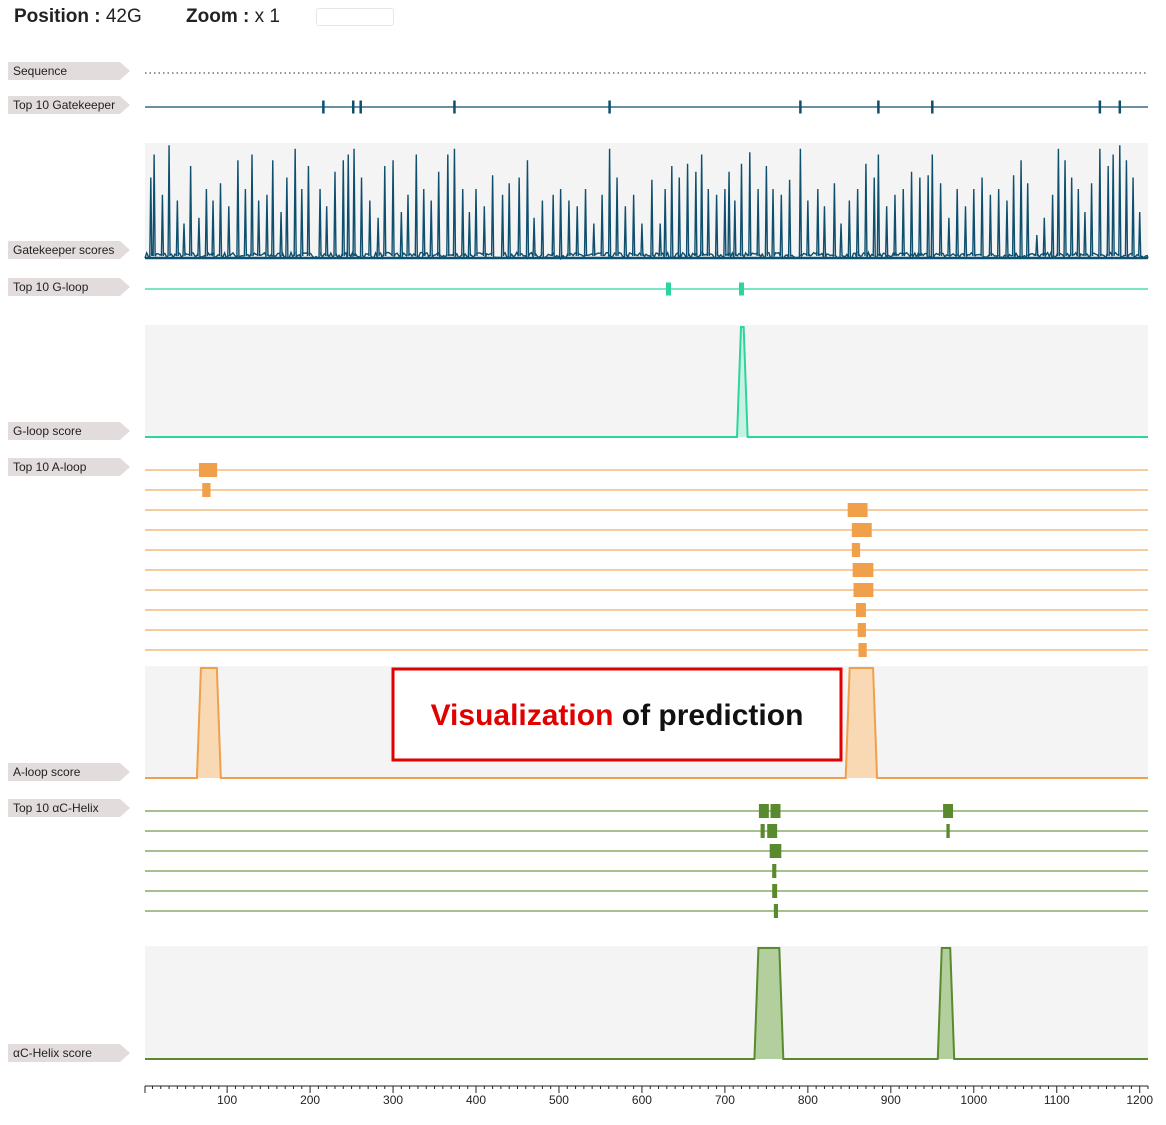 Image resolution: width=1166 pixels, height=1125 pixels. What do you see at coordinates (642, 1100) in the screenshot?
I see `axis-tick-label: 600` at bounding box center [642, 1100].